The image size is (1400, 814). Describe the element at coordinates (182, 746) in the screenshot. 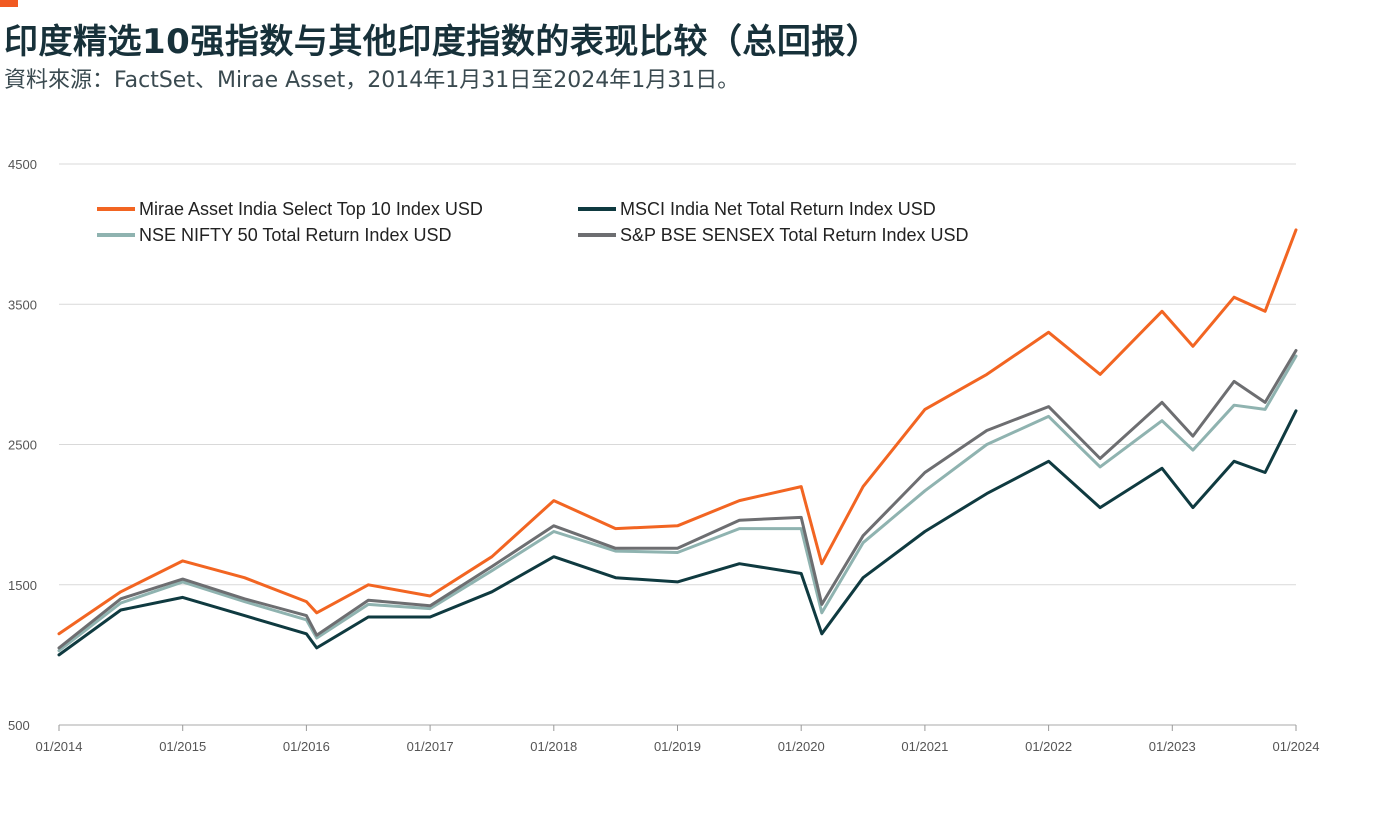

I see `x-tick-label: 01/2015` at that location.